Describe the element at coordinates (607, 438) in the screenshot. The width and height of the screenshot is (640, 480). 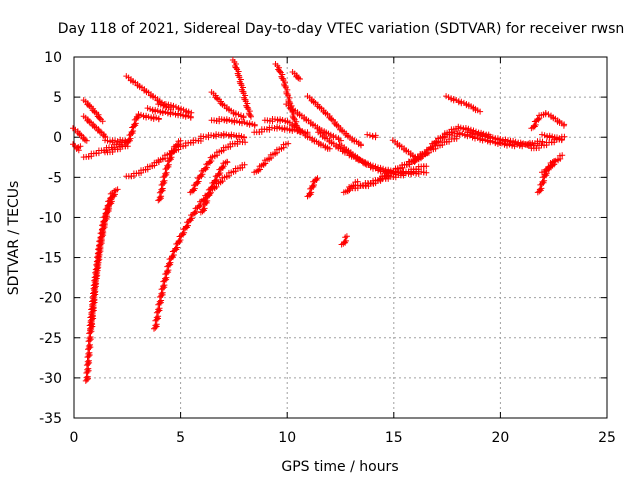
I see `x-tick-label: 25` at that location.